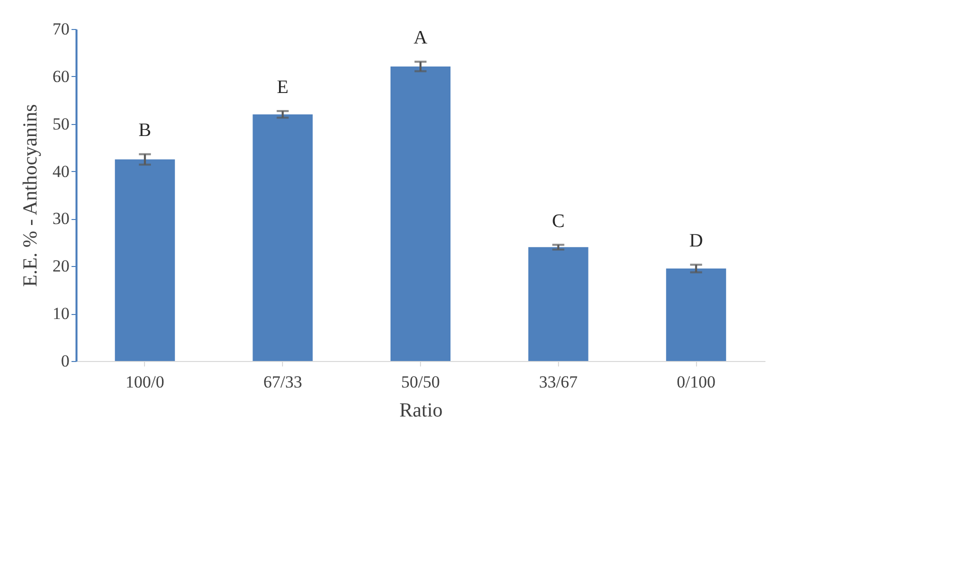  I want to click on y-tick-label: 50, so click(61, 124).